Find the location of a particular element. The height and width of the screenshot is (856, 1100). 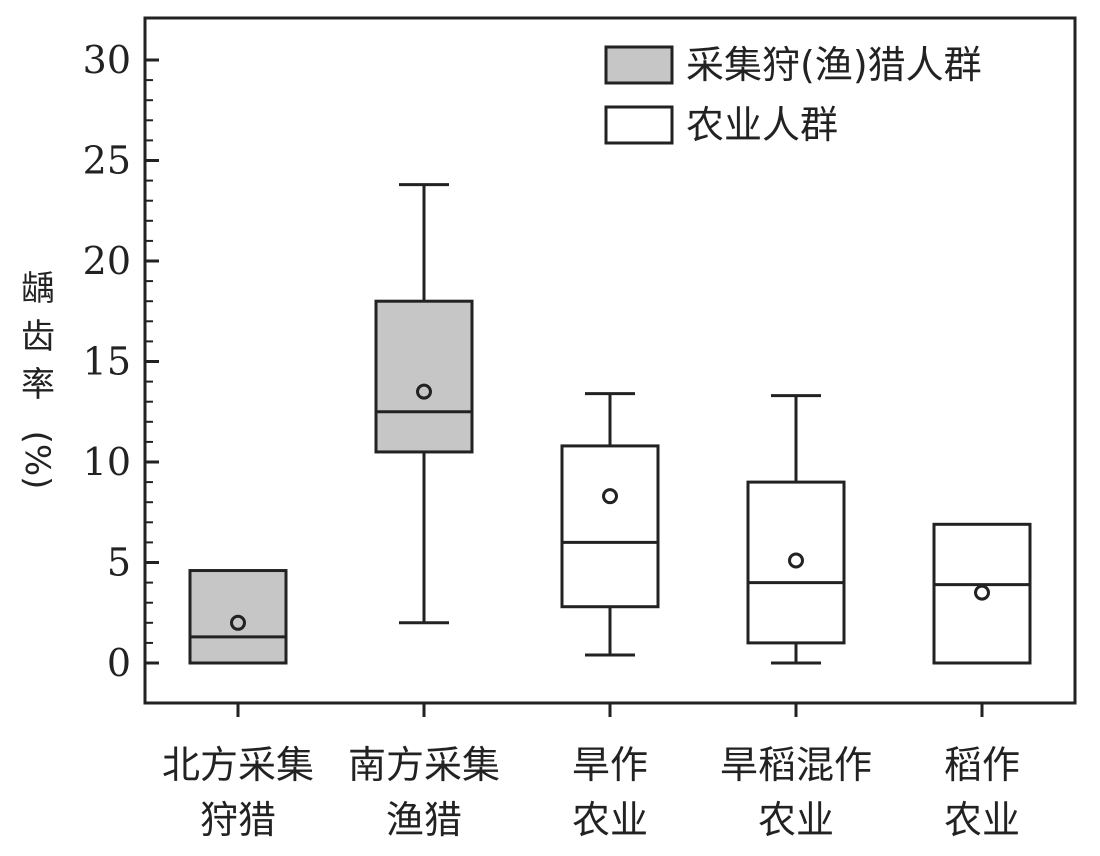

legend-label: 农业人群 is located at coordinates (762, 125).